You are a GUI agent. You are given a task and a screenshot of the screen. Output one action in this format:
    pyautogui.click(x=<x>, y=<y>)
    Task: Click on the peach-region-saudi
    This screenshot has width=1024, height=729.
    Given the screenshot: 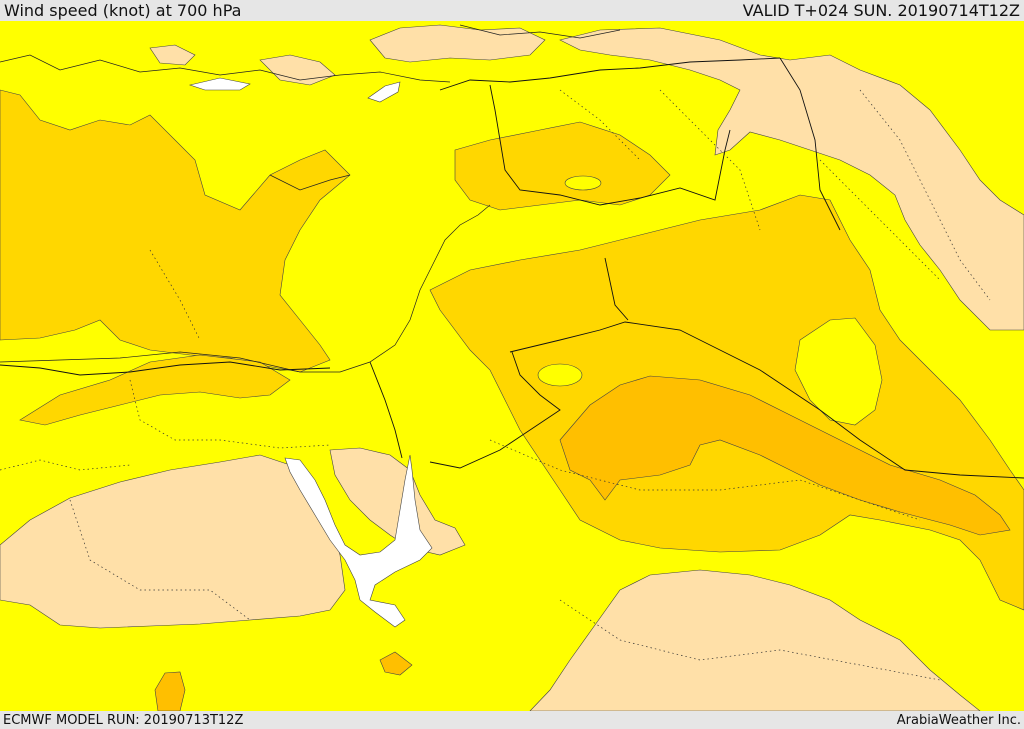 What is the action you would take?
    pyautogui.click(x=755, y=640)
    